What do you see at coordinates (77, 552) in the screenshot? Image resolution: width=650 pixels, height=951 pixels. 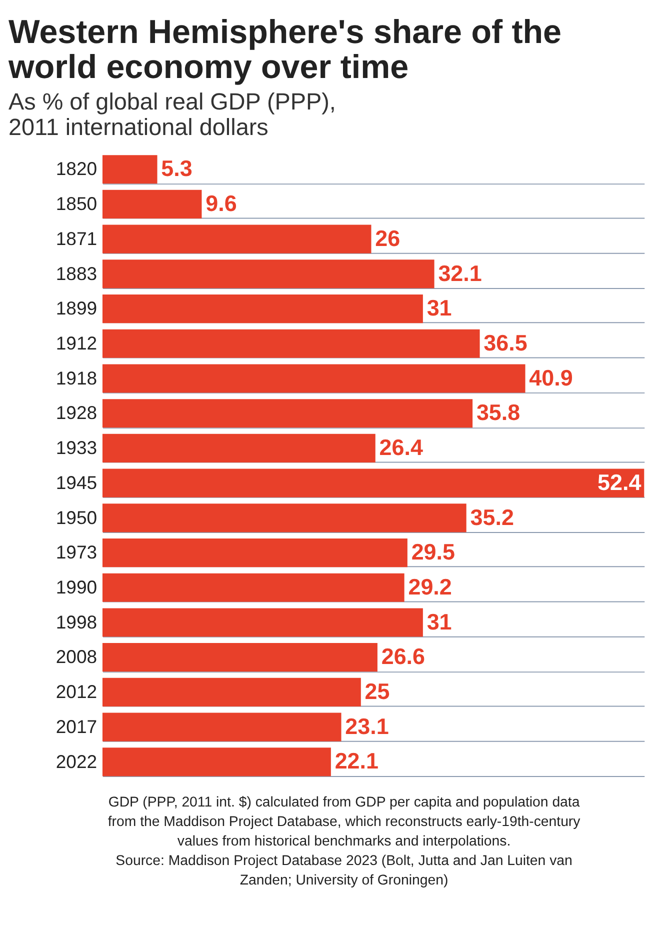 I see `y-tick-label: 1973` at bounding box center [77, 552].